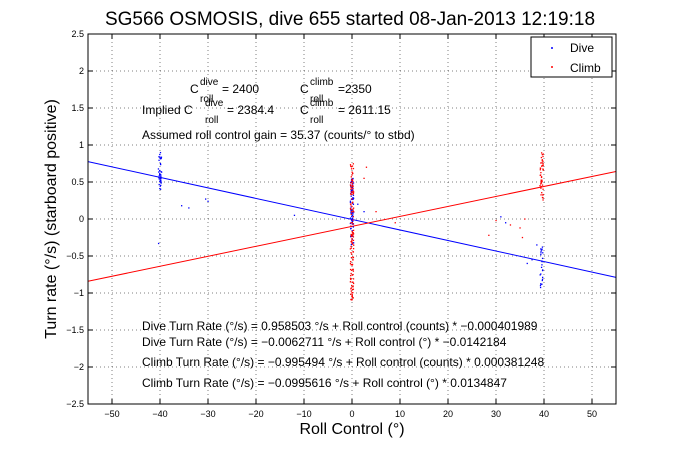  What do you see at coordinates (79, 293) in the screenshot?
I see `y-tick-label: −1` at bounding box center [79, 293].